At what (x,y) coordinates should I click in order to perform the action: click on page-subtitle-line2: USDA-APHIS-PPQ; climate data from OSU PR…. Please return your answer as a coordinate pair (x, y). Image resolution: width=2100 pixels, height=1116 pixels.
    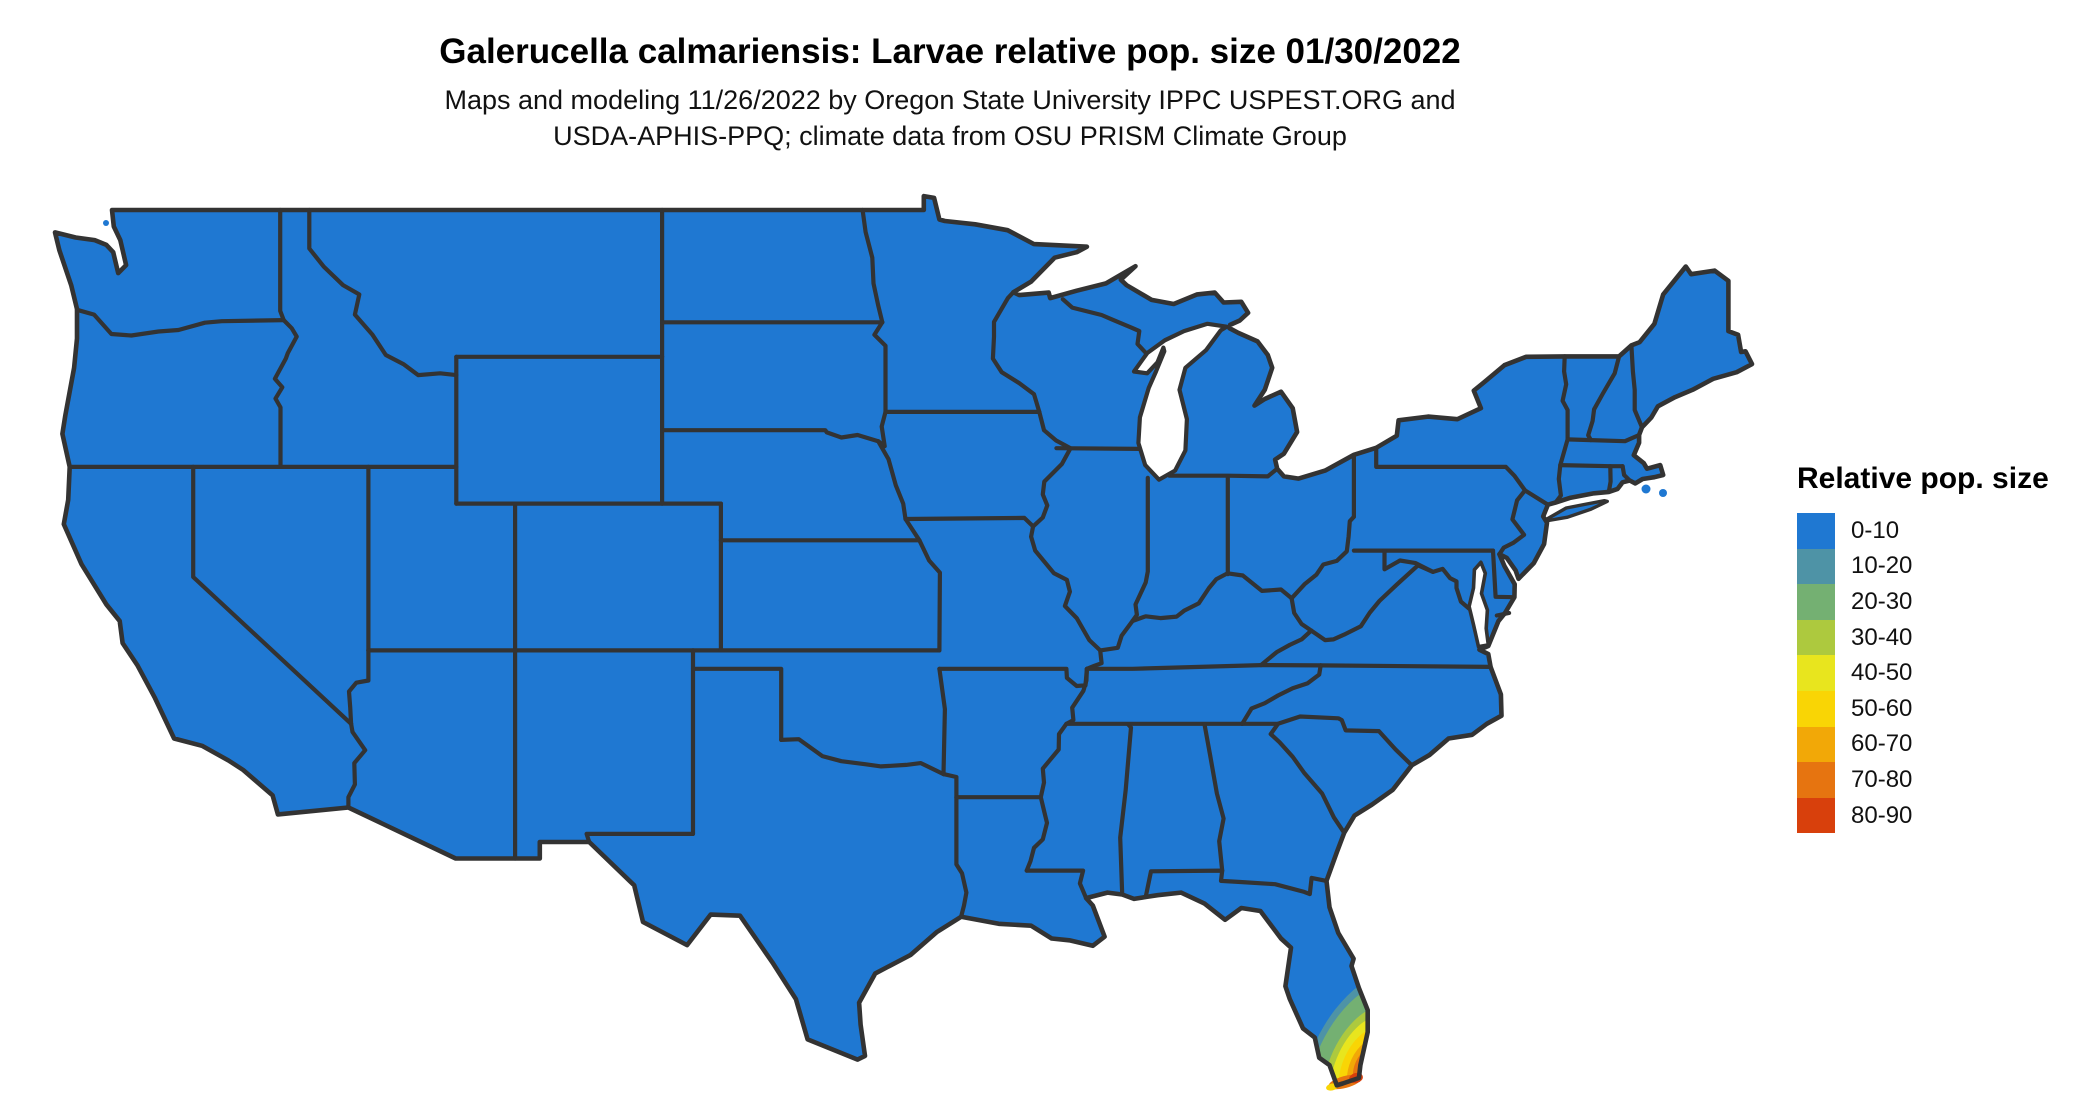
    Looking at the image, I should click on (950, 136).